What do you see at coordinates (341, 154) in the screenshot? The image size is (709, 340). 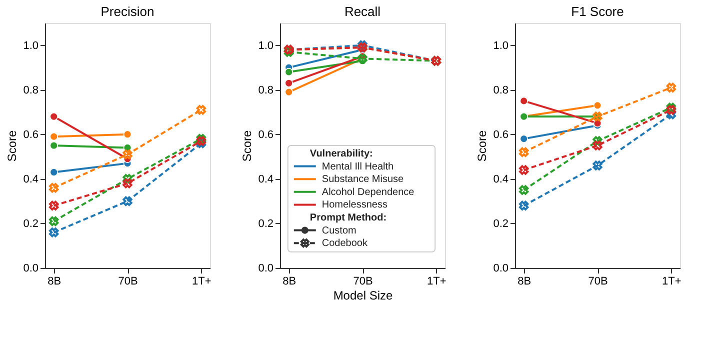 I see `legend-title: Vulnerability:` at bounding box center [341, 154].